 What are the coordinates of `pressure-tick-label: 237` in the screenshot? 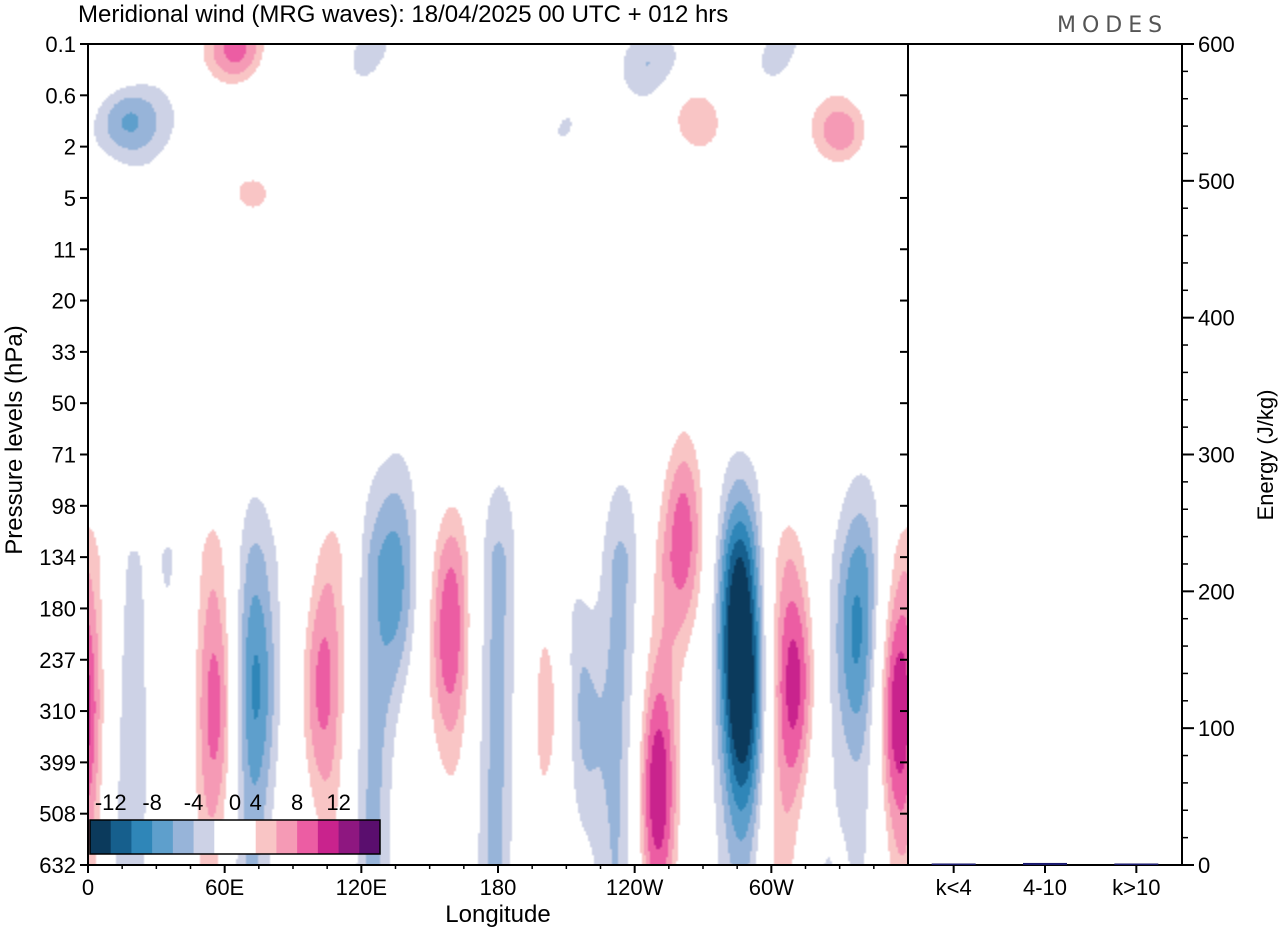 It's located at (57, 660).